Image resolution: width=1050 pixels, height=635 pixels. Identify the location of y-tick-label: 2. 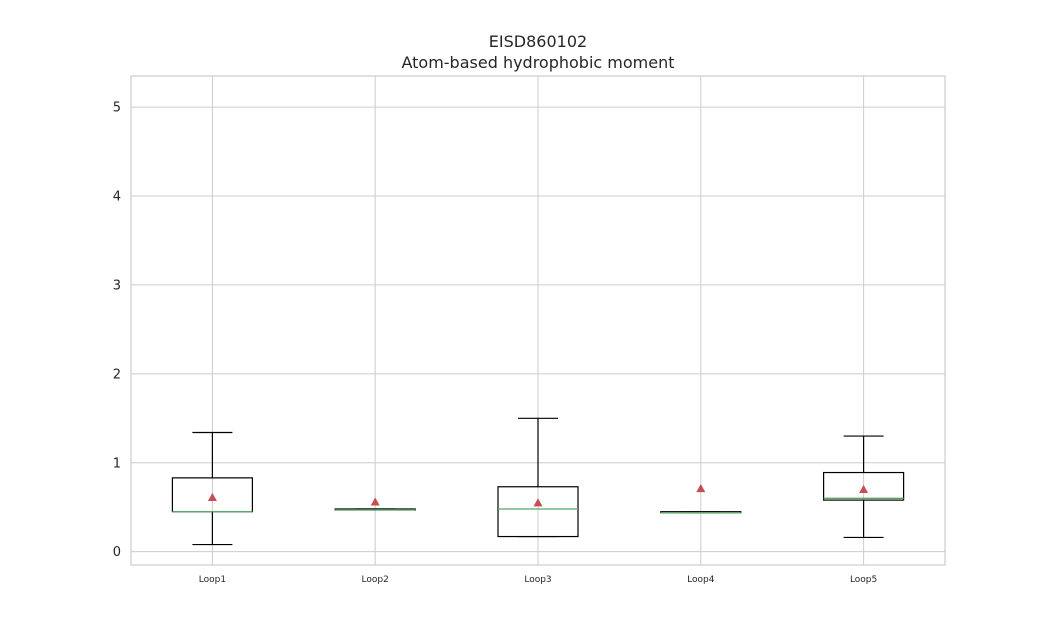
(117, 374).